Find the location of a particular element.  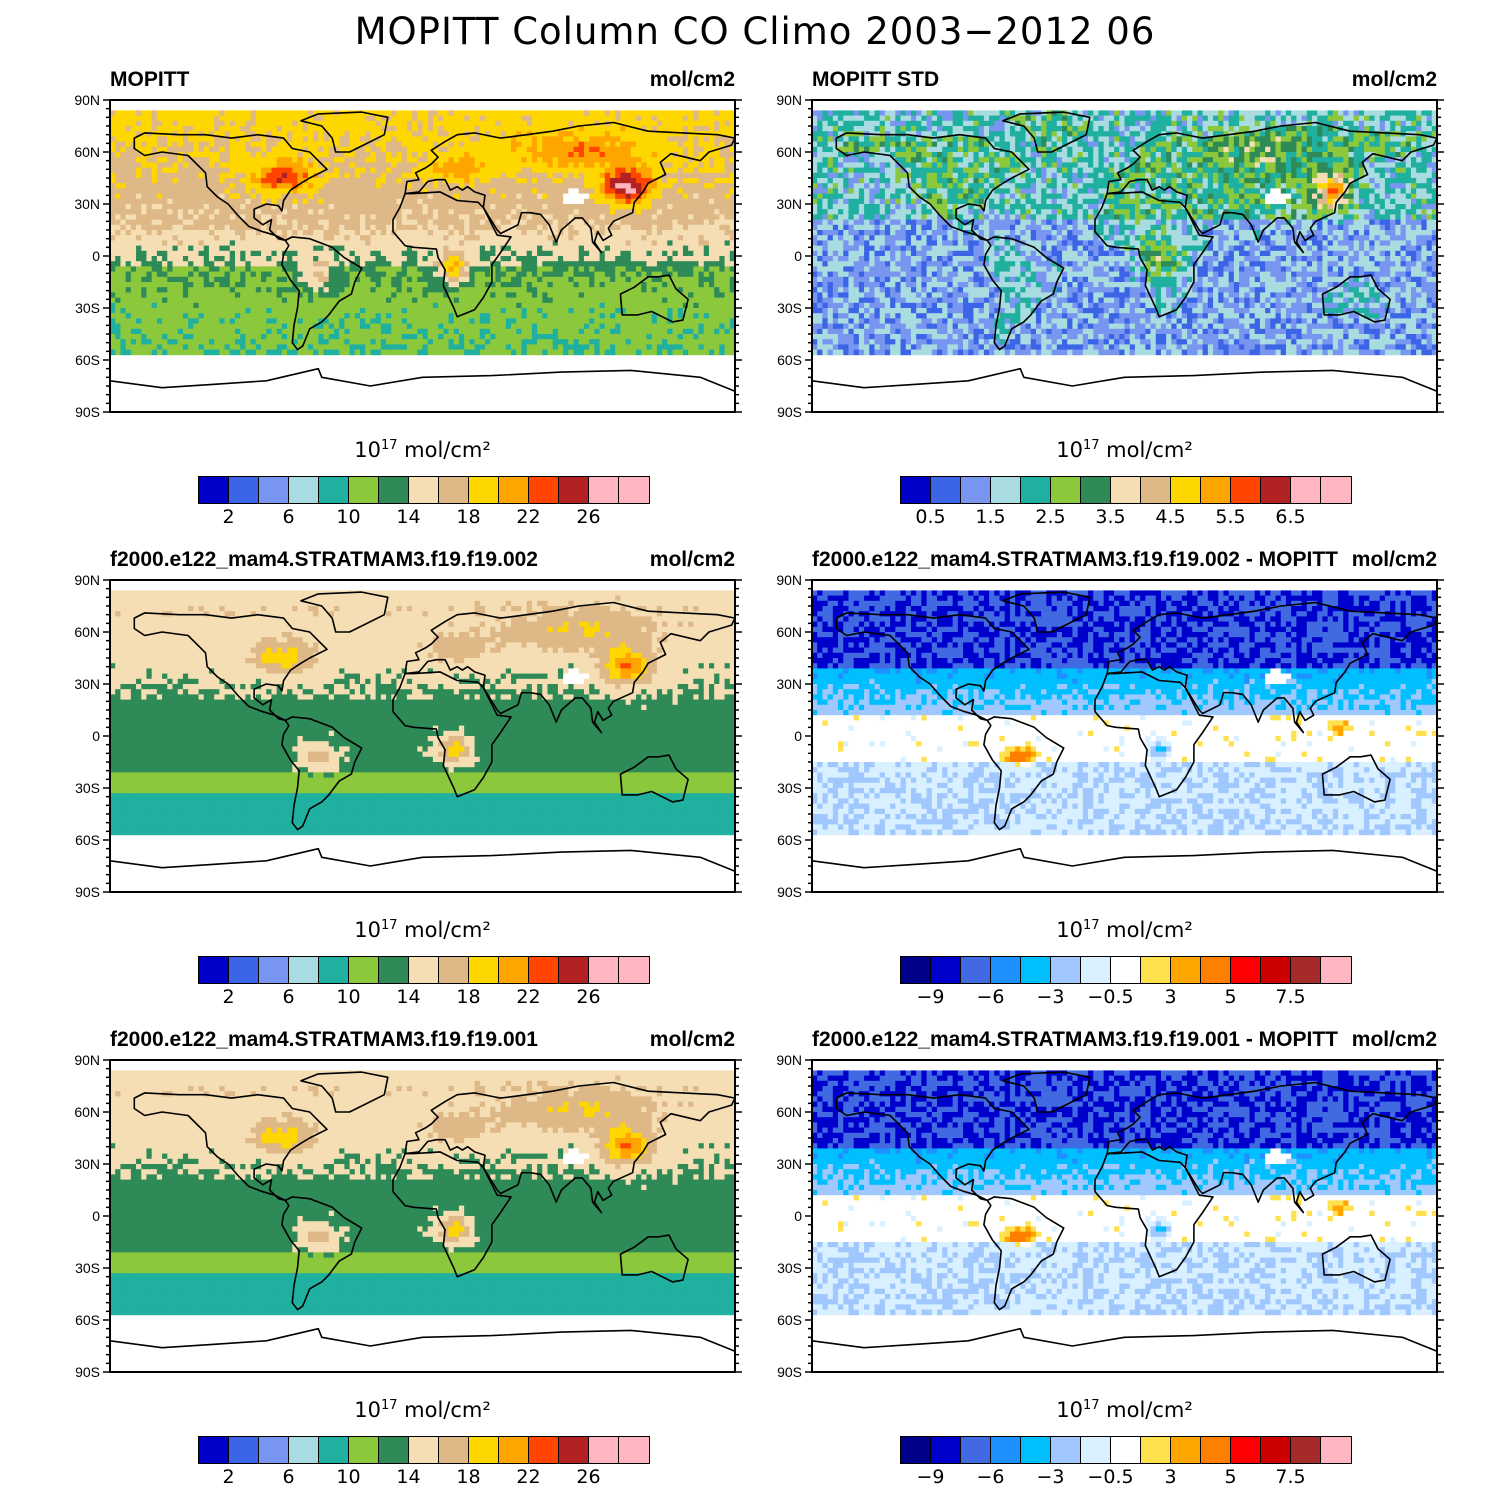

figure-title: MOPITT Column CO Climo 2003−2012 06 is located at coordinates (755, 31).